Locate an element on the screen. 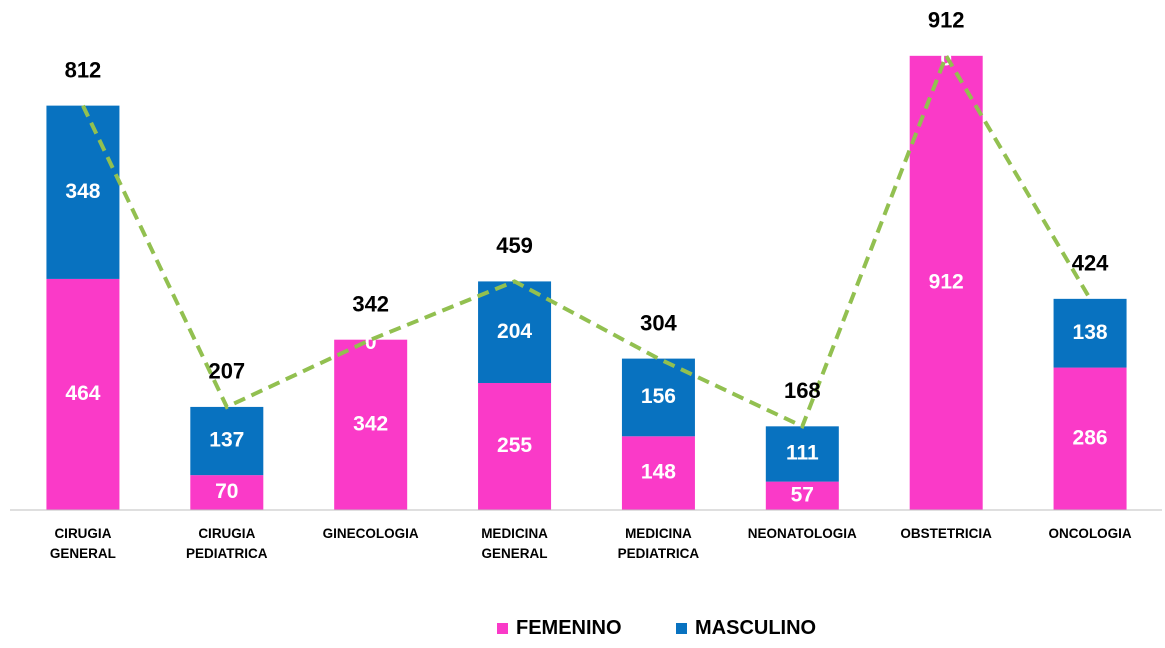 The image size is (1165, 648). segment-label: 912 is located at coordinates (946, 281).